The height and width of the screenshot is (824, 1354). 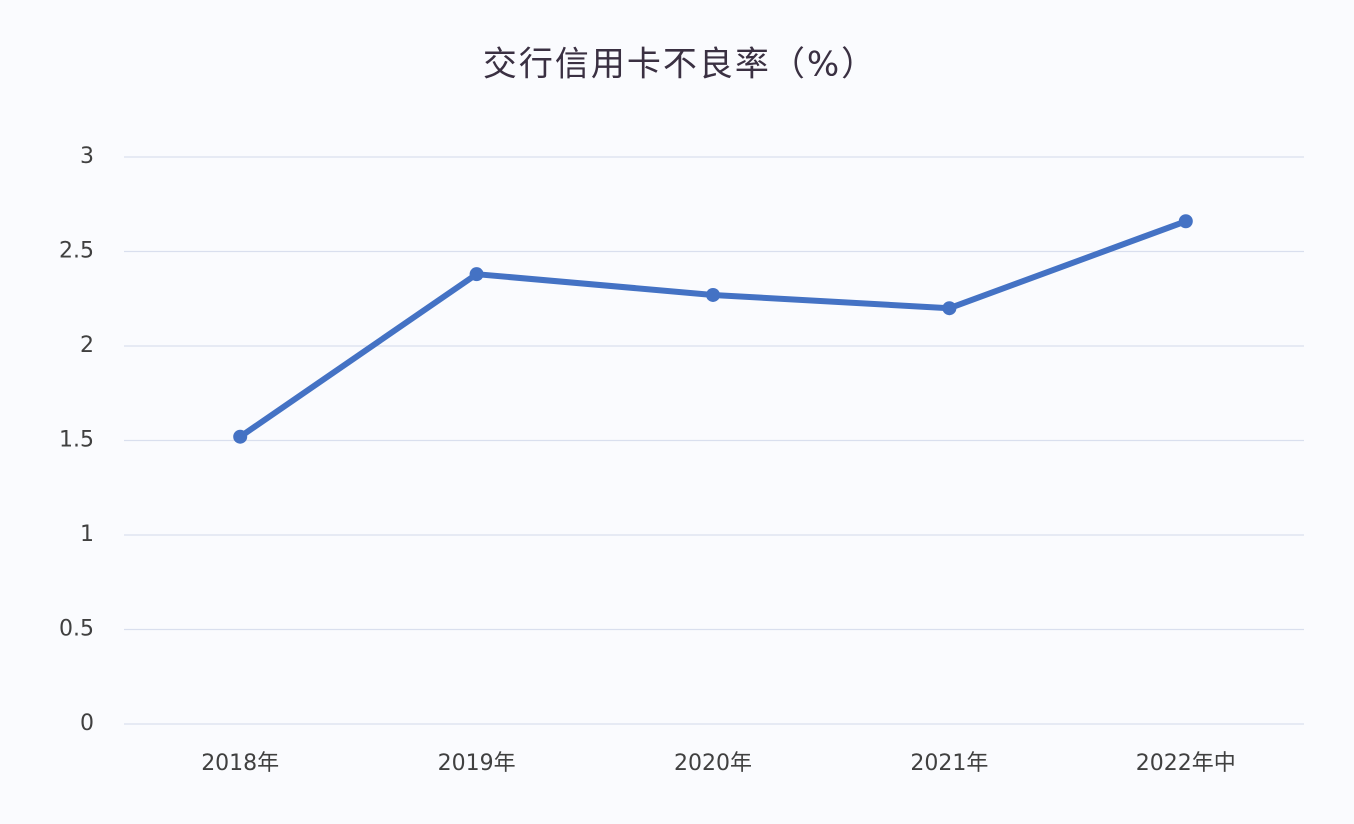 I want to click on chart-title: 交行信用卡不良率（%）, so click(x=680, y=65).